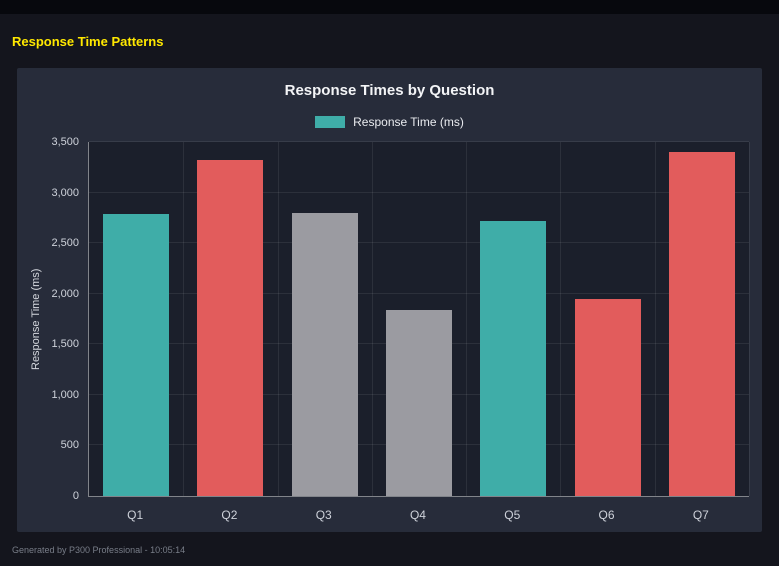  What do you see at coordinates (65, 293) in the screenshot?
I see `y-tick-label: 2,000` at bounding box center [65, 293].